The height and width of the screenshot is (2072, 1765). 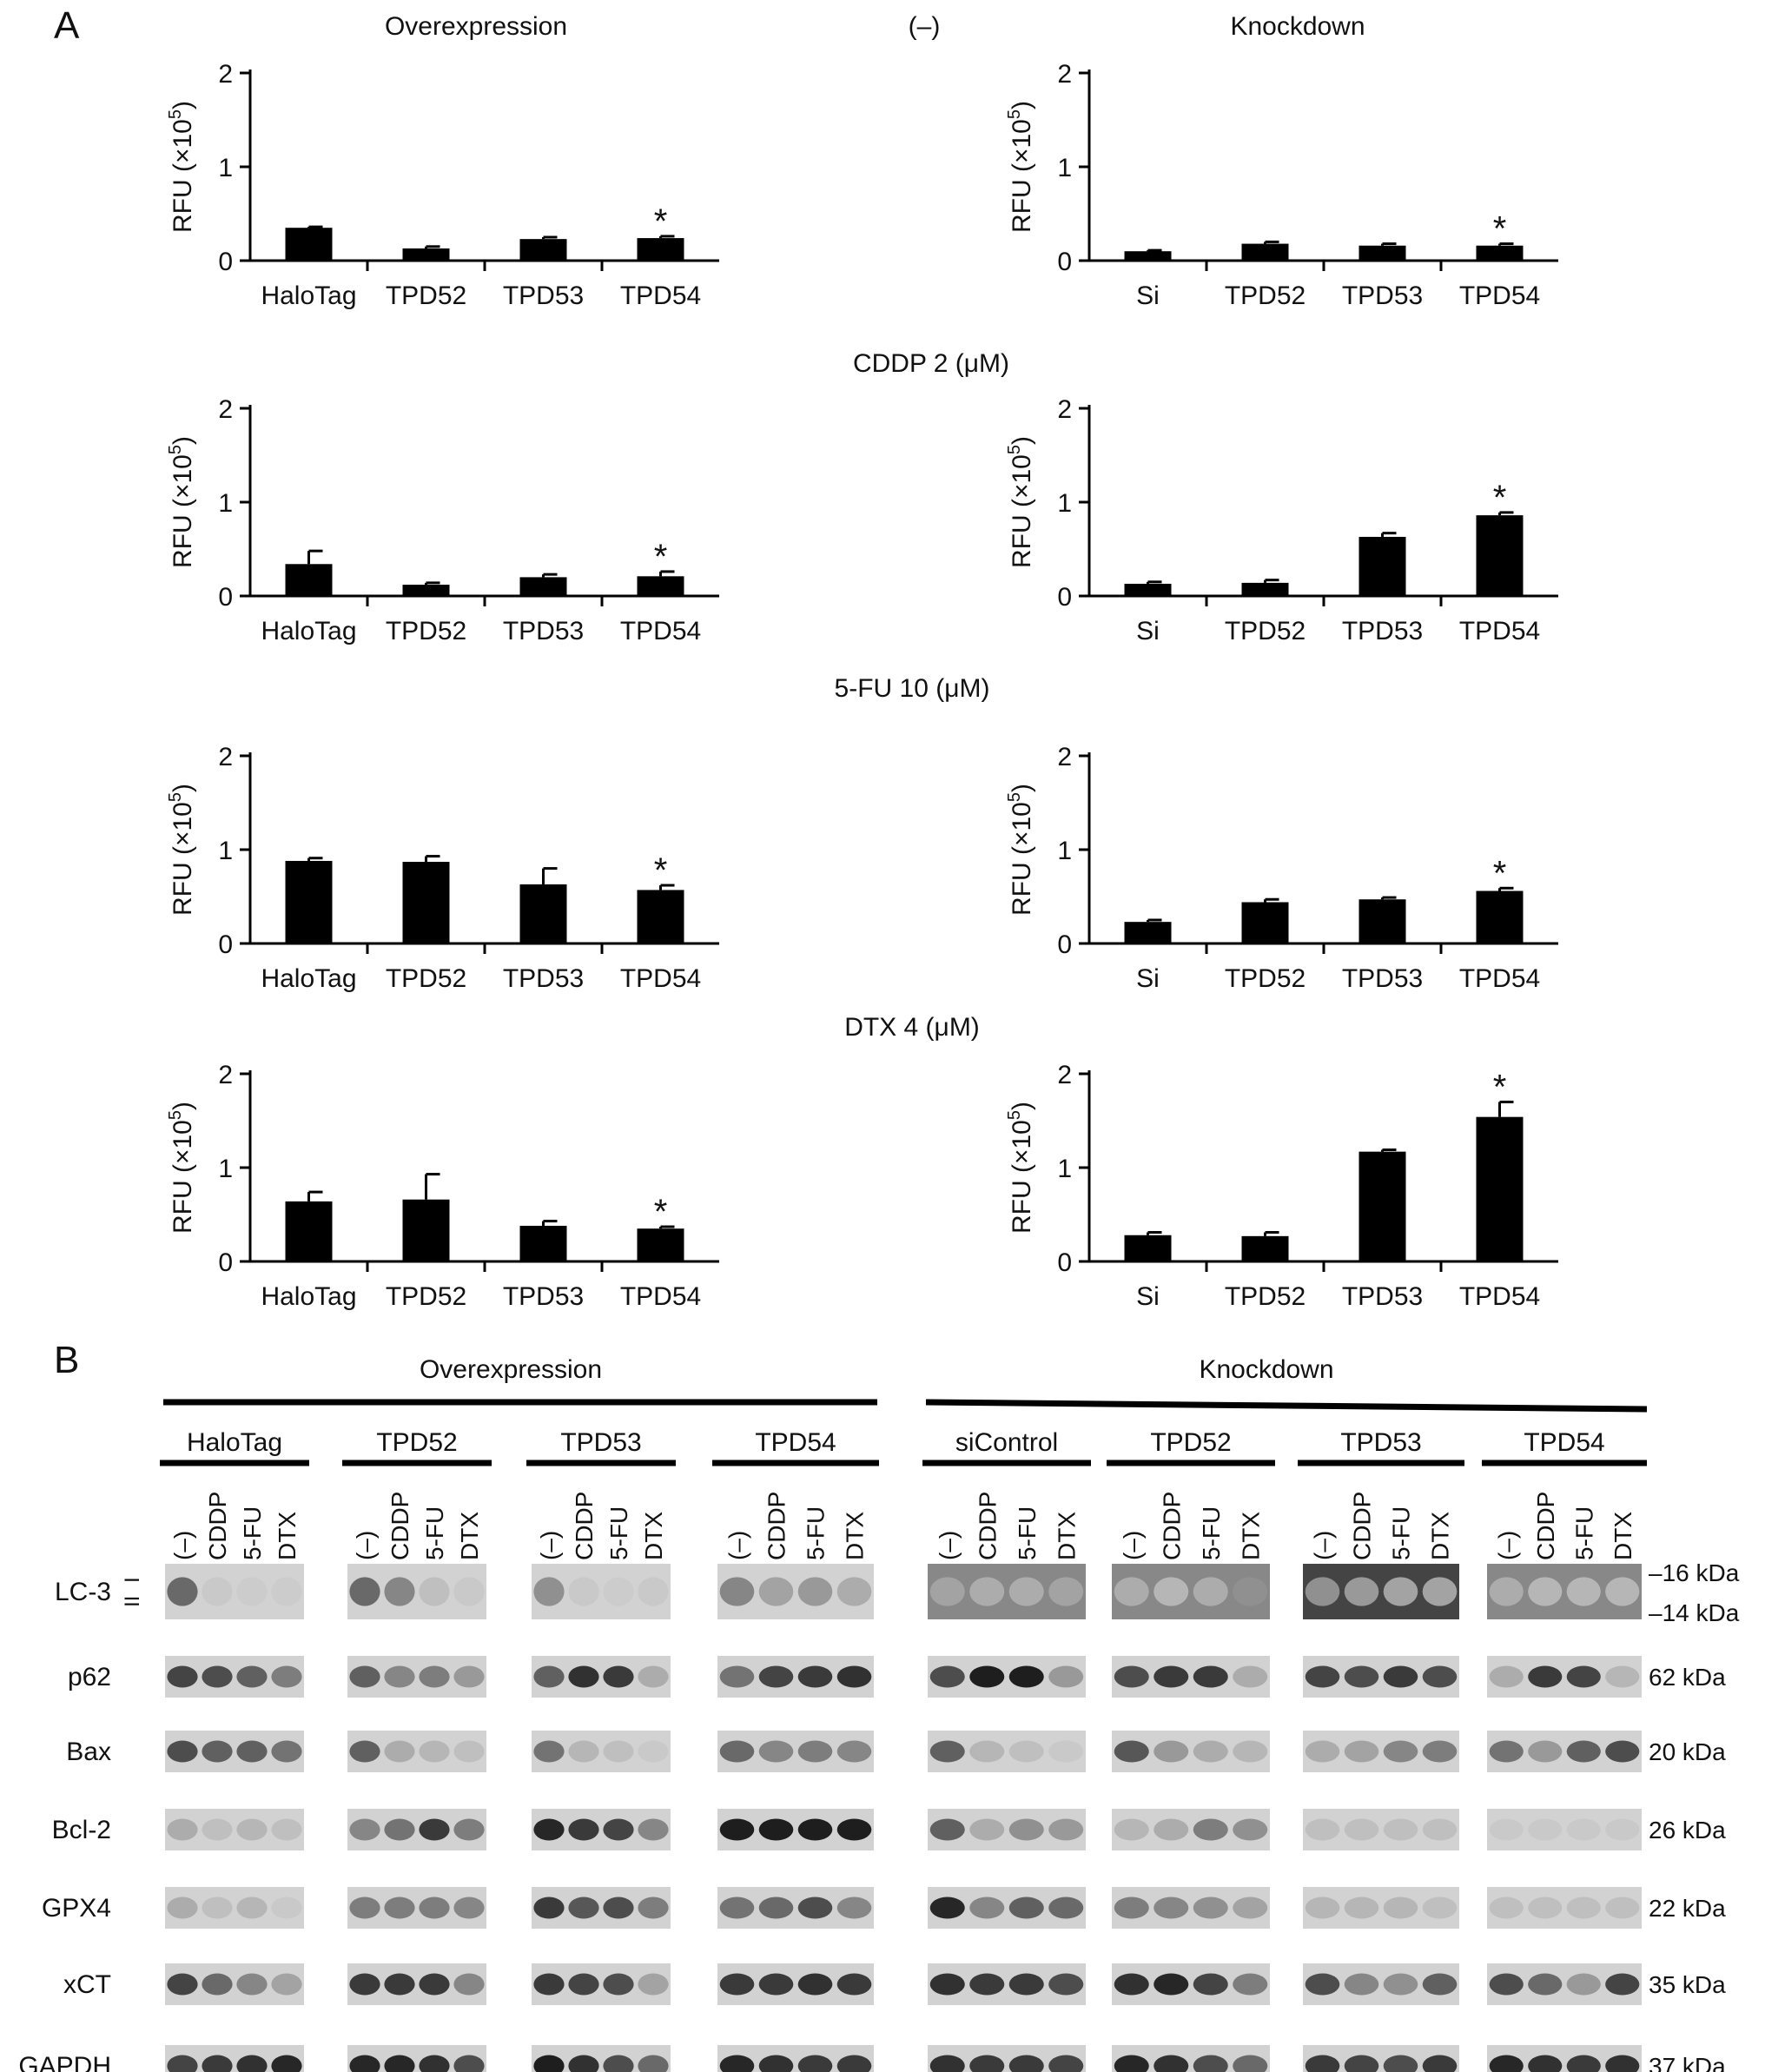 What do you see at coordinates (1564, 1442) in the screenshot?
I see `construct-label: TPD54` at bounding box center [1564, 1442].